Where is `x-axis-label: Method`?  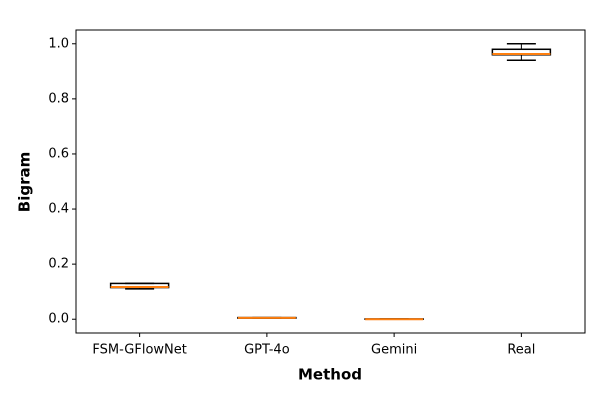
x-axis-label: Method is located at coordinates (330, 375).